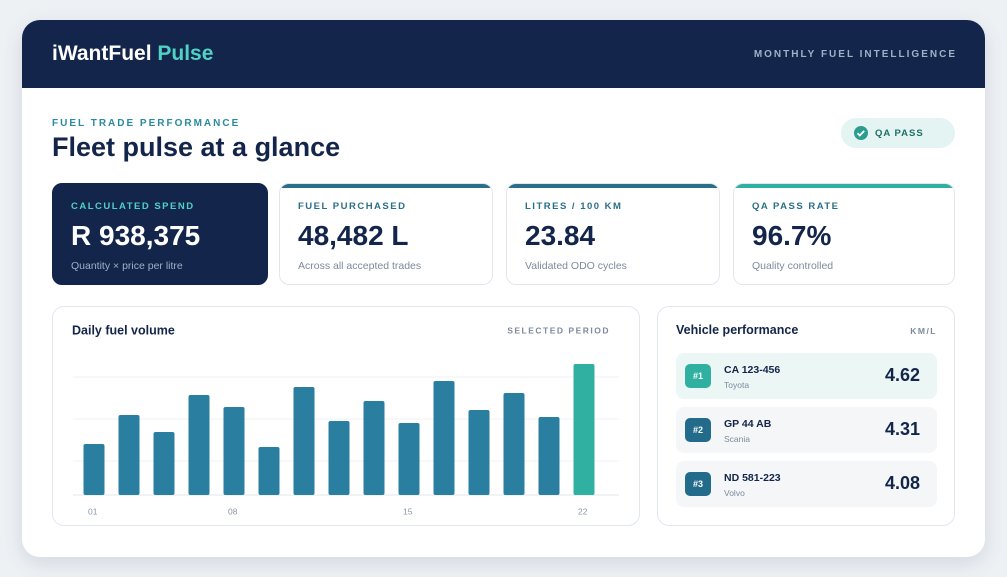 Image resolution: width=1007 pixels, height=577 pixels. What do you see at coordinates (792, 235) in the screenshot?
I see `kpi-value: 96.7%` at bounding box center [792, 235].